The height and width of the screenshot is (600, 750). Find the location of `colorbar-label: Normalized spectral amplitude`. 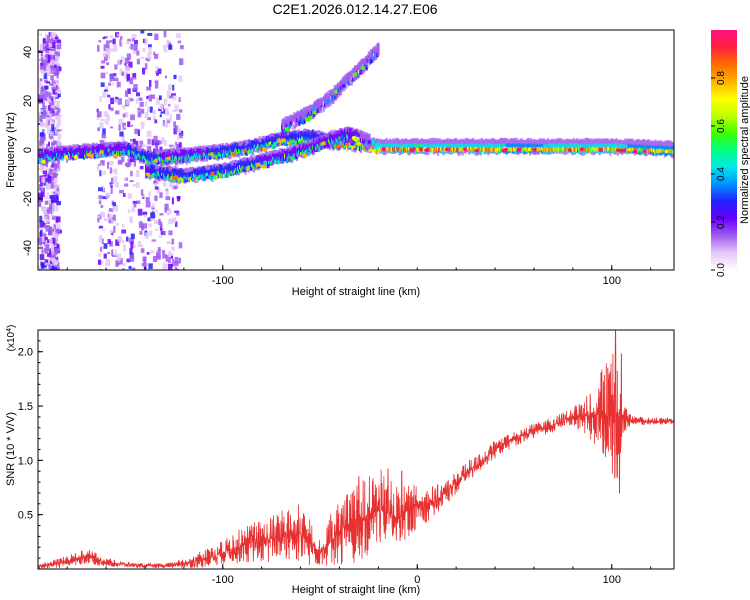

colorbar-label: Normalized spectral amplitude is located at coordinates (744, 150).